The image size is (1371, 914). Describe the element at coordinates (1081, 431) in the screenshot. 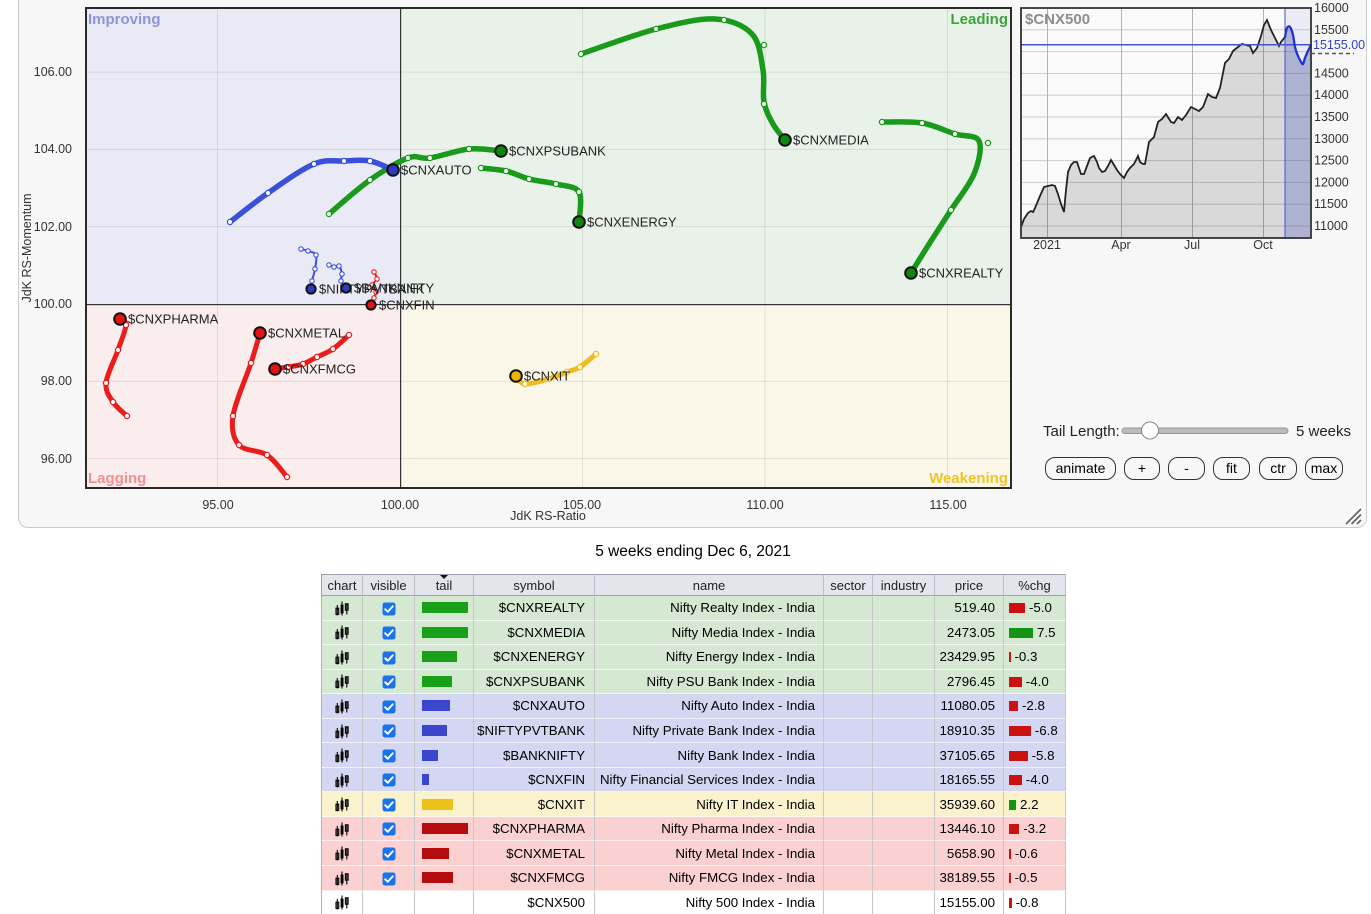

I see `svg-text: Tail Length:` at that location.